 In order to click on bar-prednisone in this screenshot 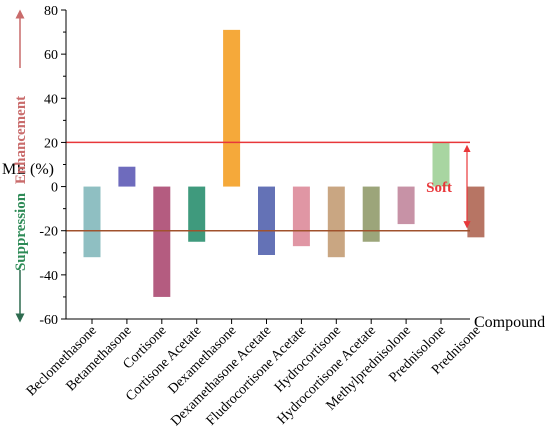, I will do `click(476, 212)`.